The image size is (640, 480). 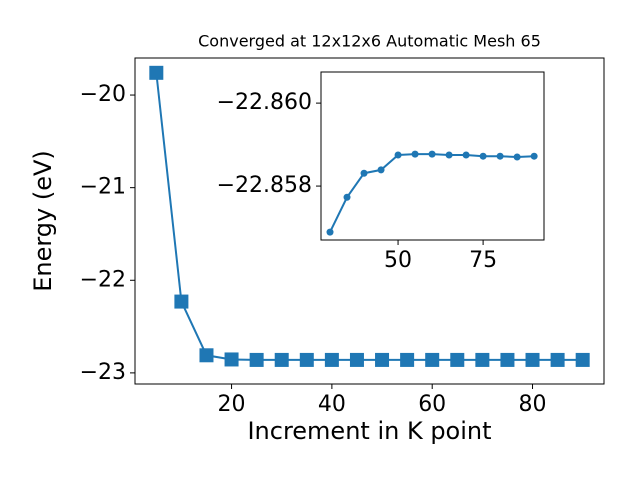 I want to click on y-tick-label: −20, so click(x=103, y=94).